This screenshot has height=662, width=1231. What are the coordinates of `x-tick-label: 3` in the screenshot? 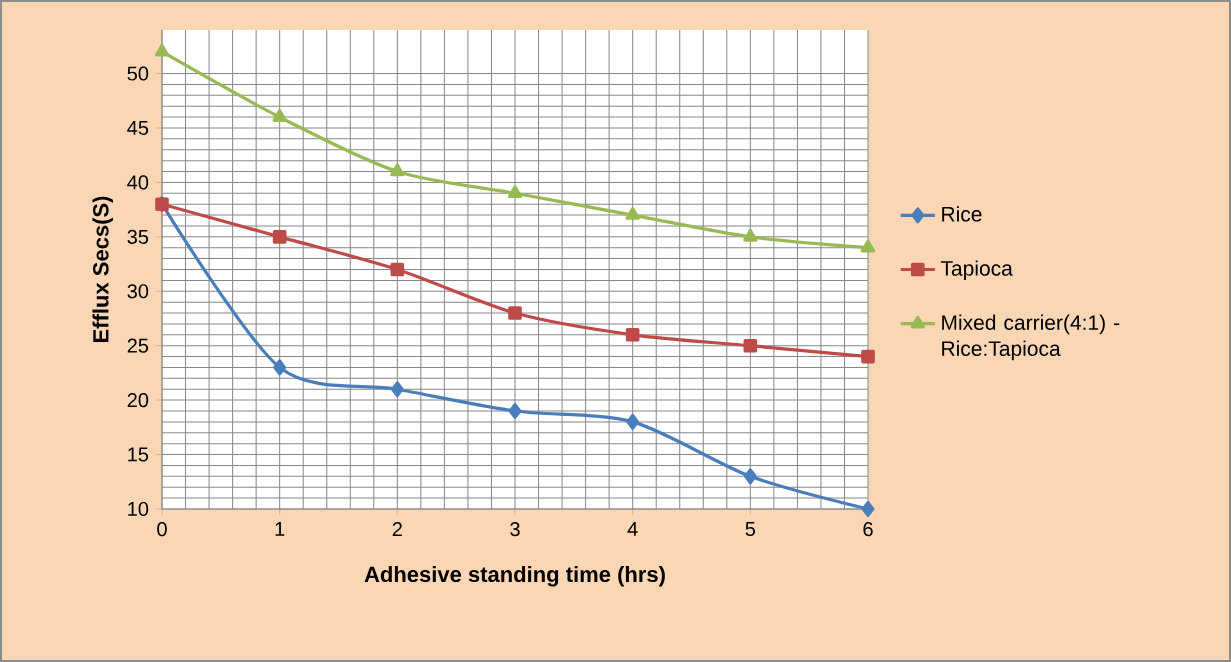 It's located at (515, 529).